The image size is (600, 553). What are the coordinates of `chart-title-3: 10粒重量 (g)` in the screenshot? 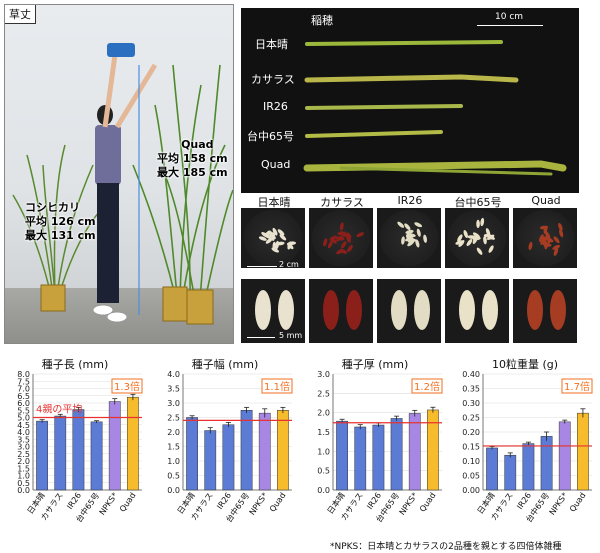 It's located at (525, 364).